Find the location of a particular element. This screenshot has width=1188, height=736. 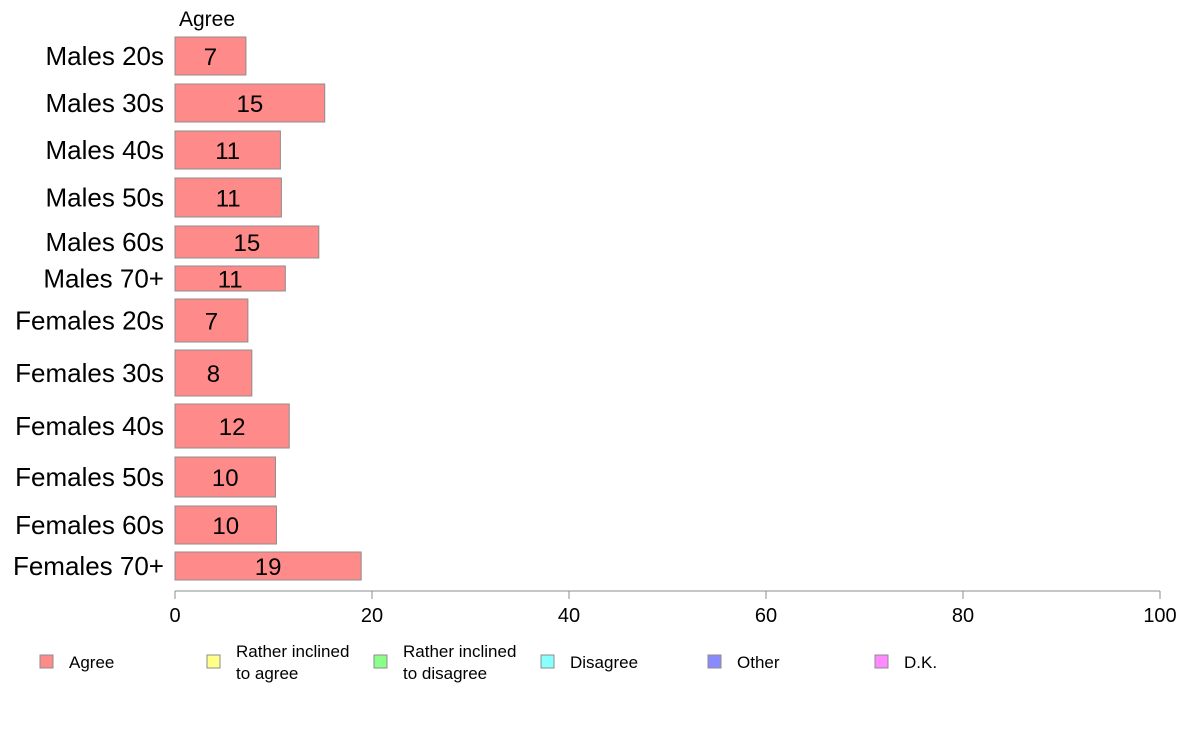

category-label: Females 70+ is located at coordinates (88, 566).